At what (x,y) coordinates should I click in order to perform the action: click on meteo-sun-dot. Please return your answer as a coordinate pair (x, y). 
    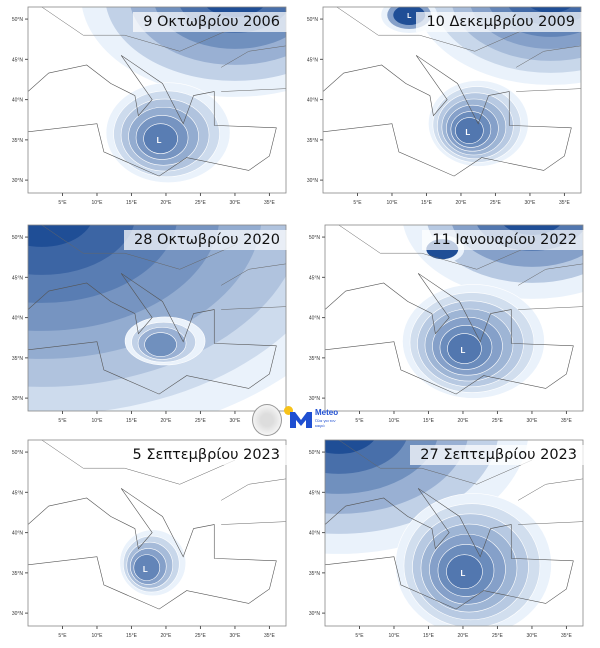
    Looking at the image, I should click on (288, 410).